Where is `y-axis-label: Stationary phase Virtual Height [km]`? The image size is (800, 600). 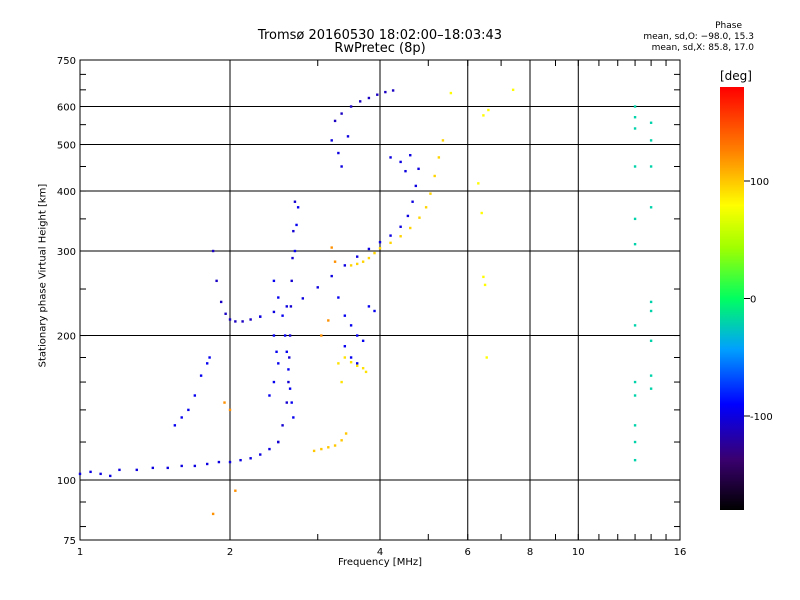 y-axis-label: Stationary phase Virtual Height [km] is located at coordinates (43, 275).